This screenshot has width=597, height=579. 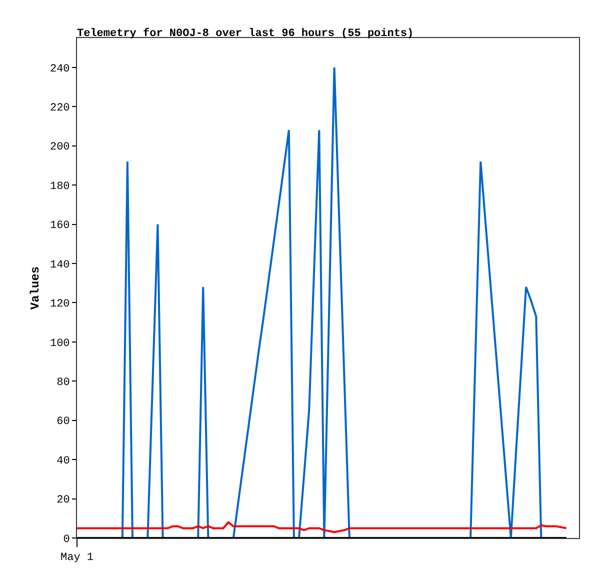 I want to click on y-tick-label: 220, so click(x=60, y=108).